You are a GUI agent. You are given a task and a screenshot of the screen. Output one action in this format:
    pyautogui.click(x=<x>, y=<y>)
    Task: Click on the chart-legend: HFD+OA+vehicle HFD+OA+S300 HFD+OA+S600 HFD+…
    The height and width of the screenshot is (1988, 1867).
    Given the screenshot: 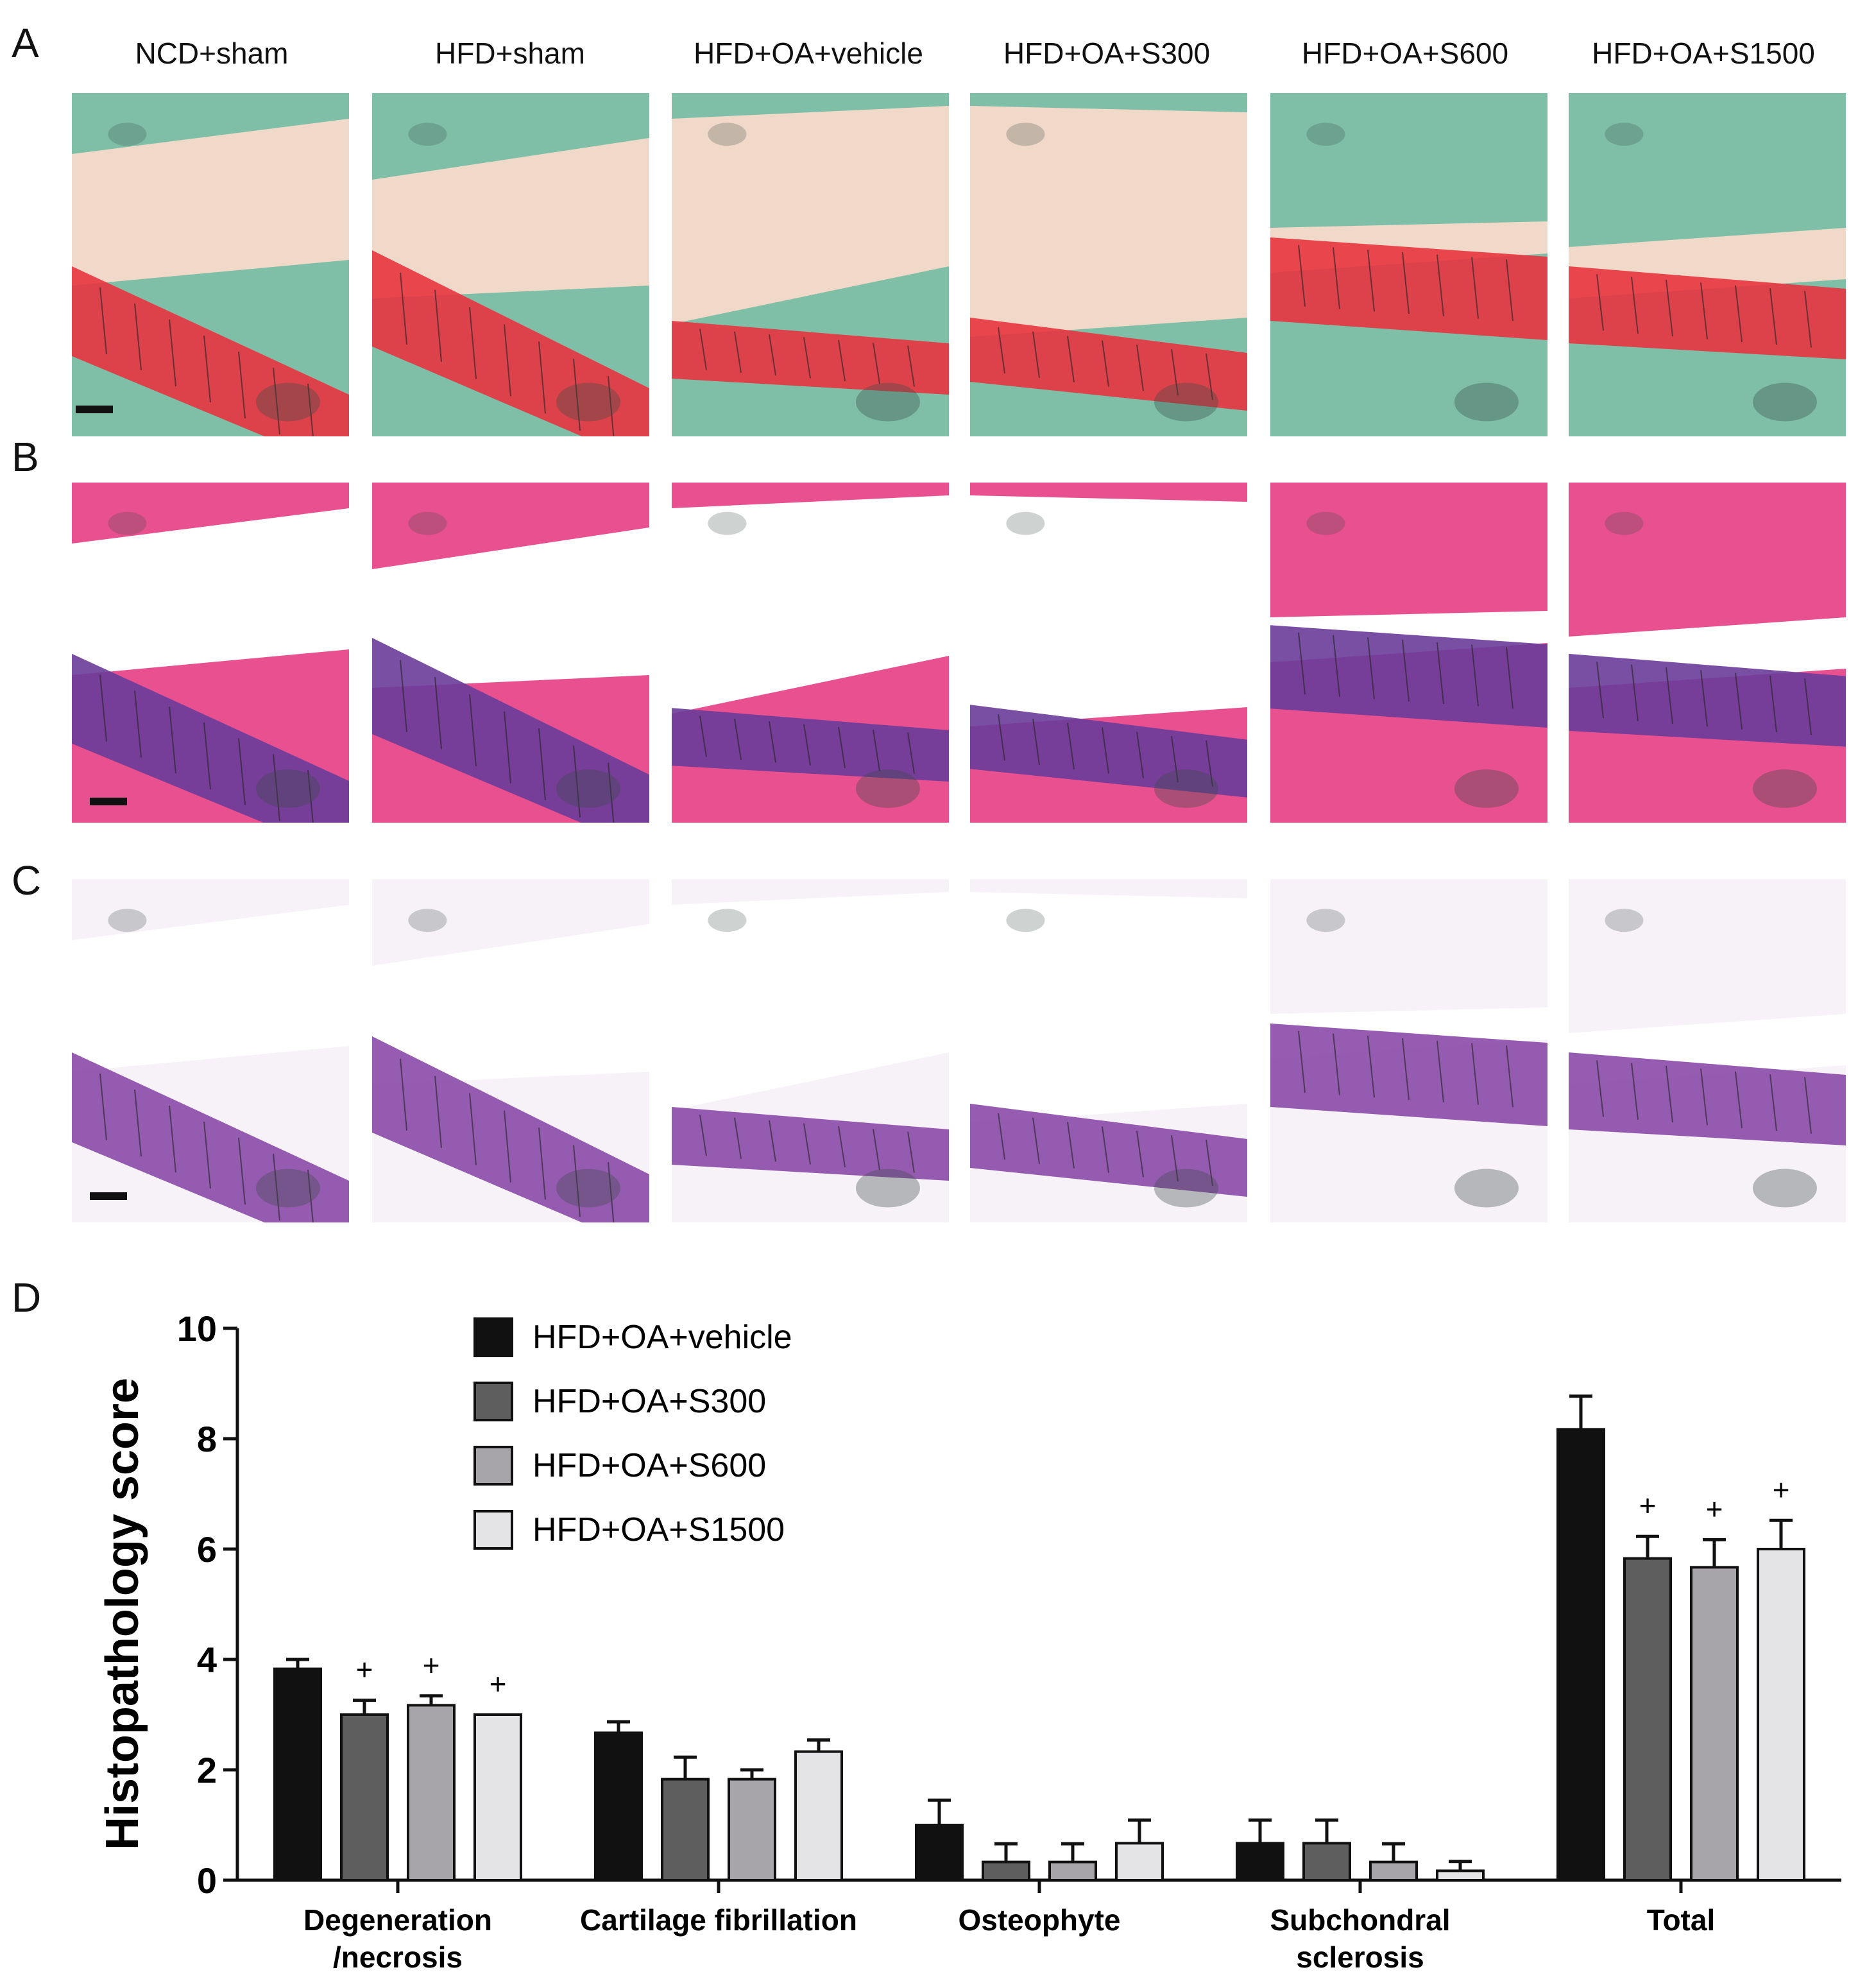 What is the action you would take?
    pyautogui.click(x=633, y=1433)
    